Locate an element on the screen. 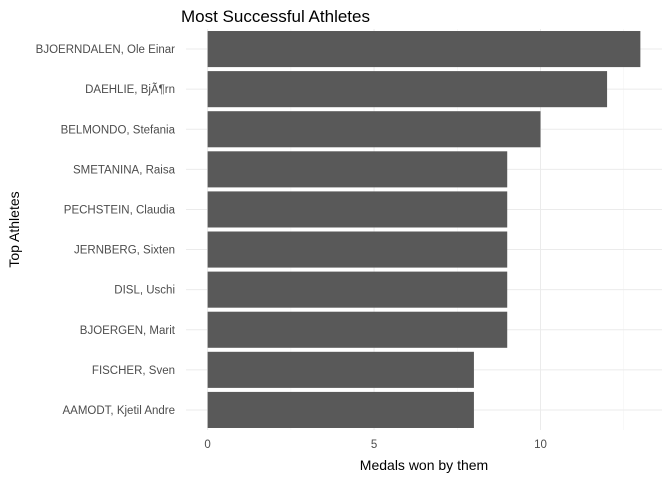  x-tick-label: 5 is located at coordinates (374, 445).